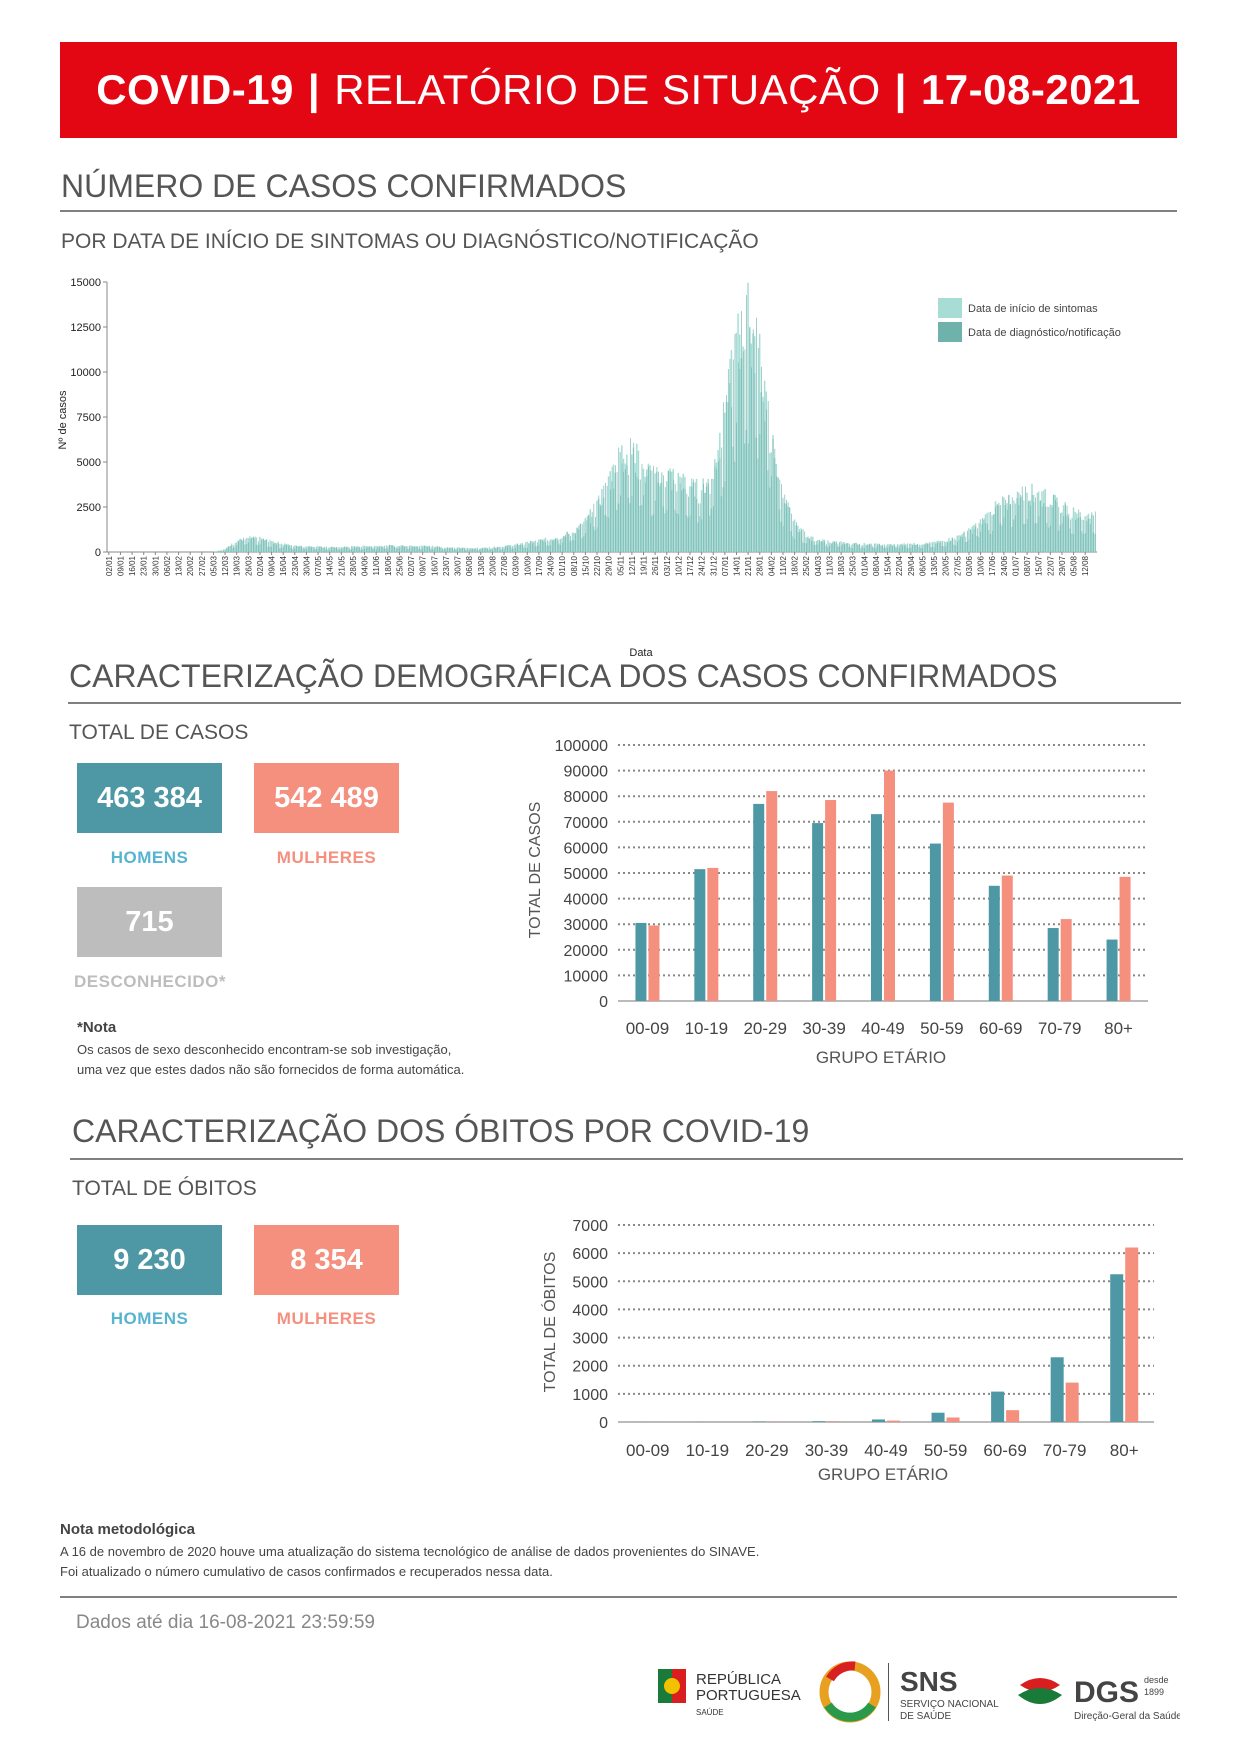  Describe the element at coordinates (620, 565) in the screenshot. I see `daily-x-tick-label: 05/11` at that location.